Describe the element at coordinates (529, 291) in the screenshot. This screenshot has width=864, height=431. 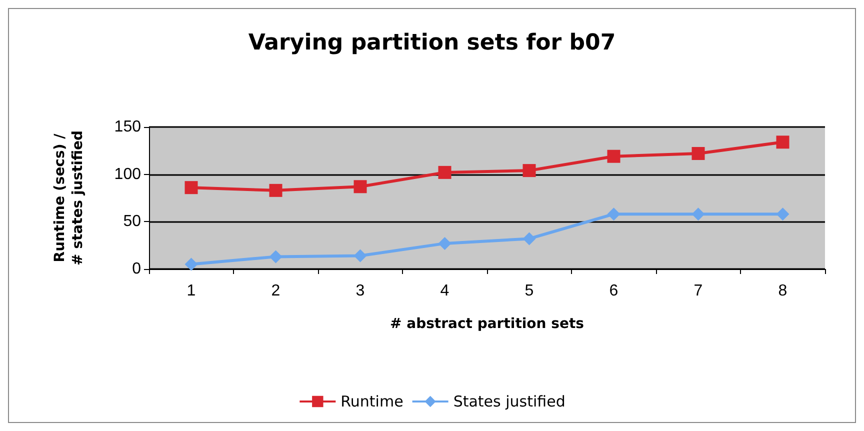
I see `x-tick-label: 5` at that location.